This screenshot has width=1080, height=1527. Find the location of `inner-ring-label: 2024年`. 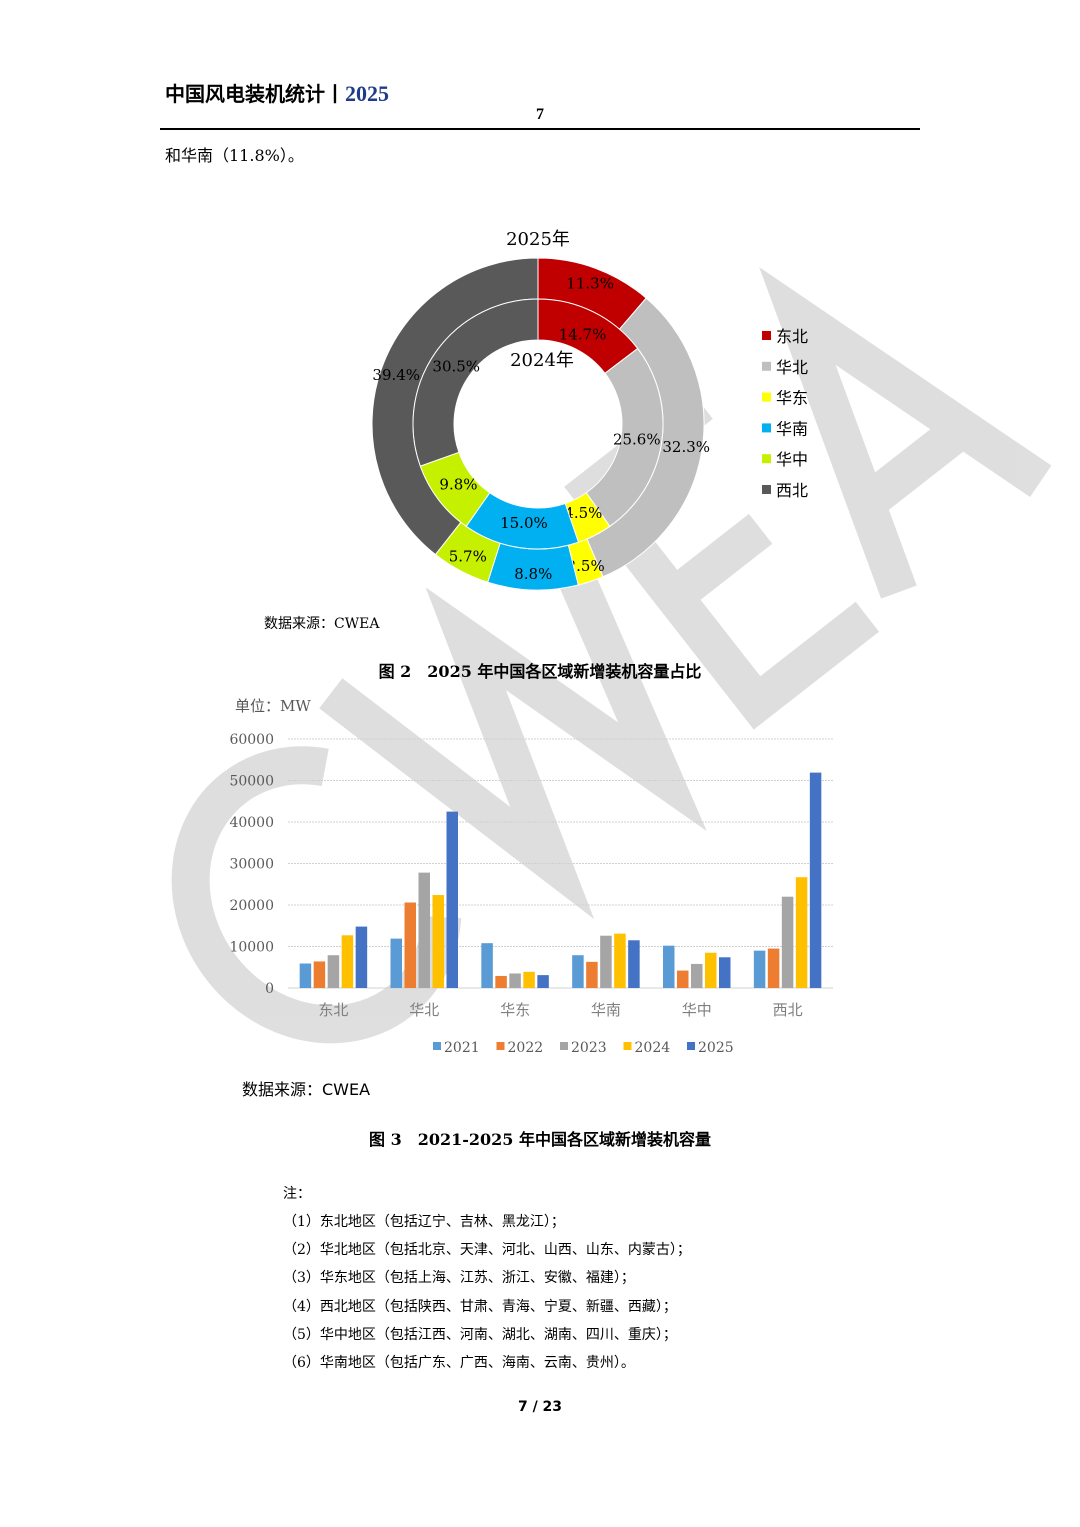

inner-ring-label: 2024年 is located at coordinates (542, 360).